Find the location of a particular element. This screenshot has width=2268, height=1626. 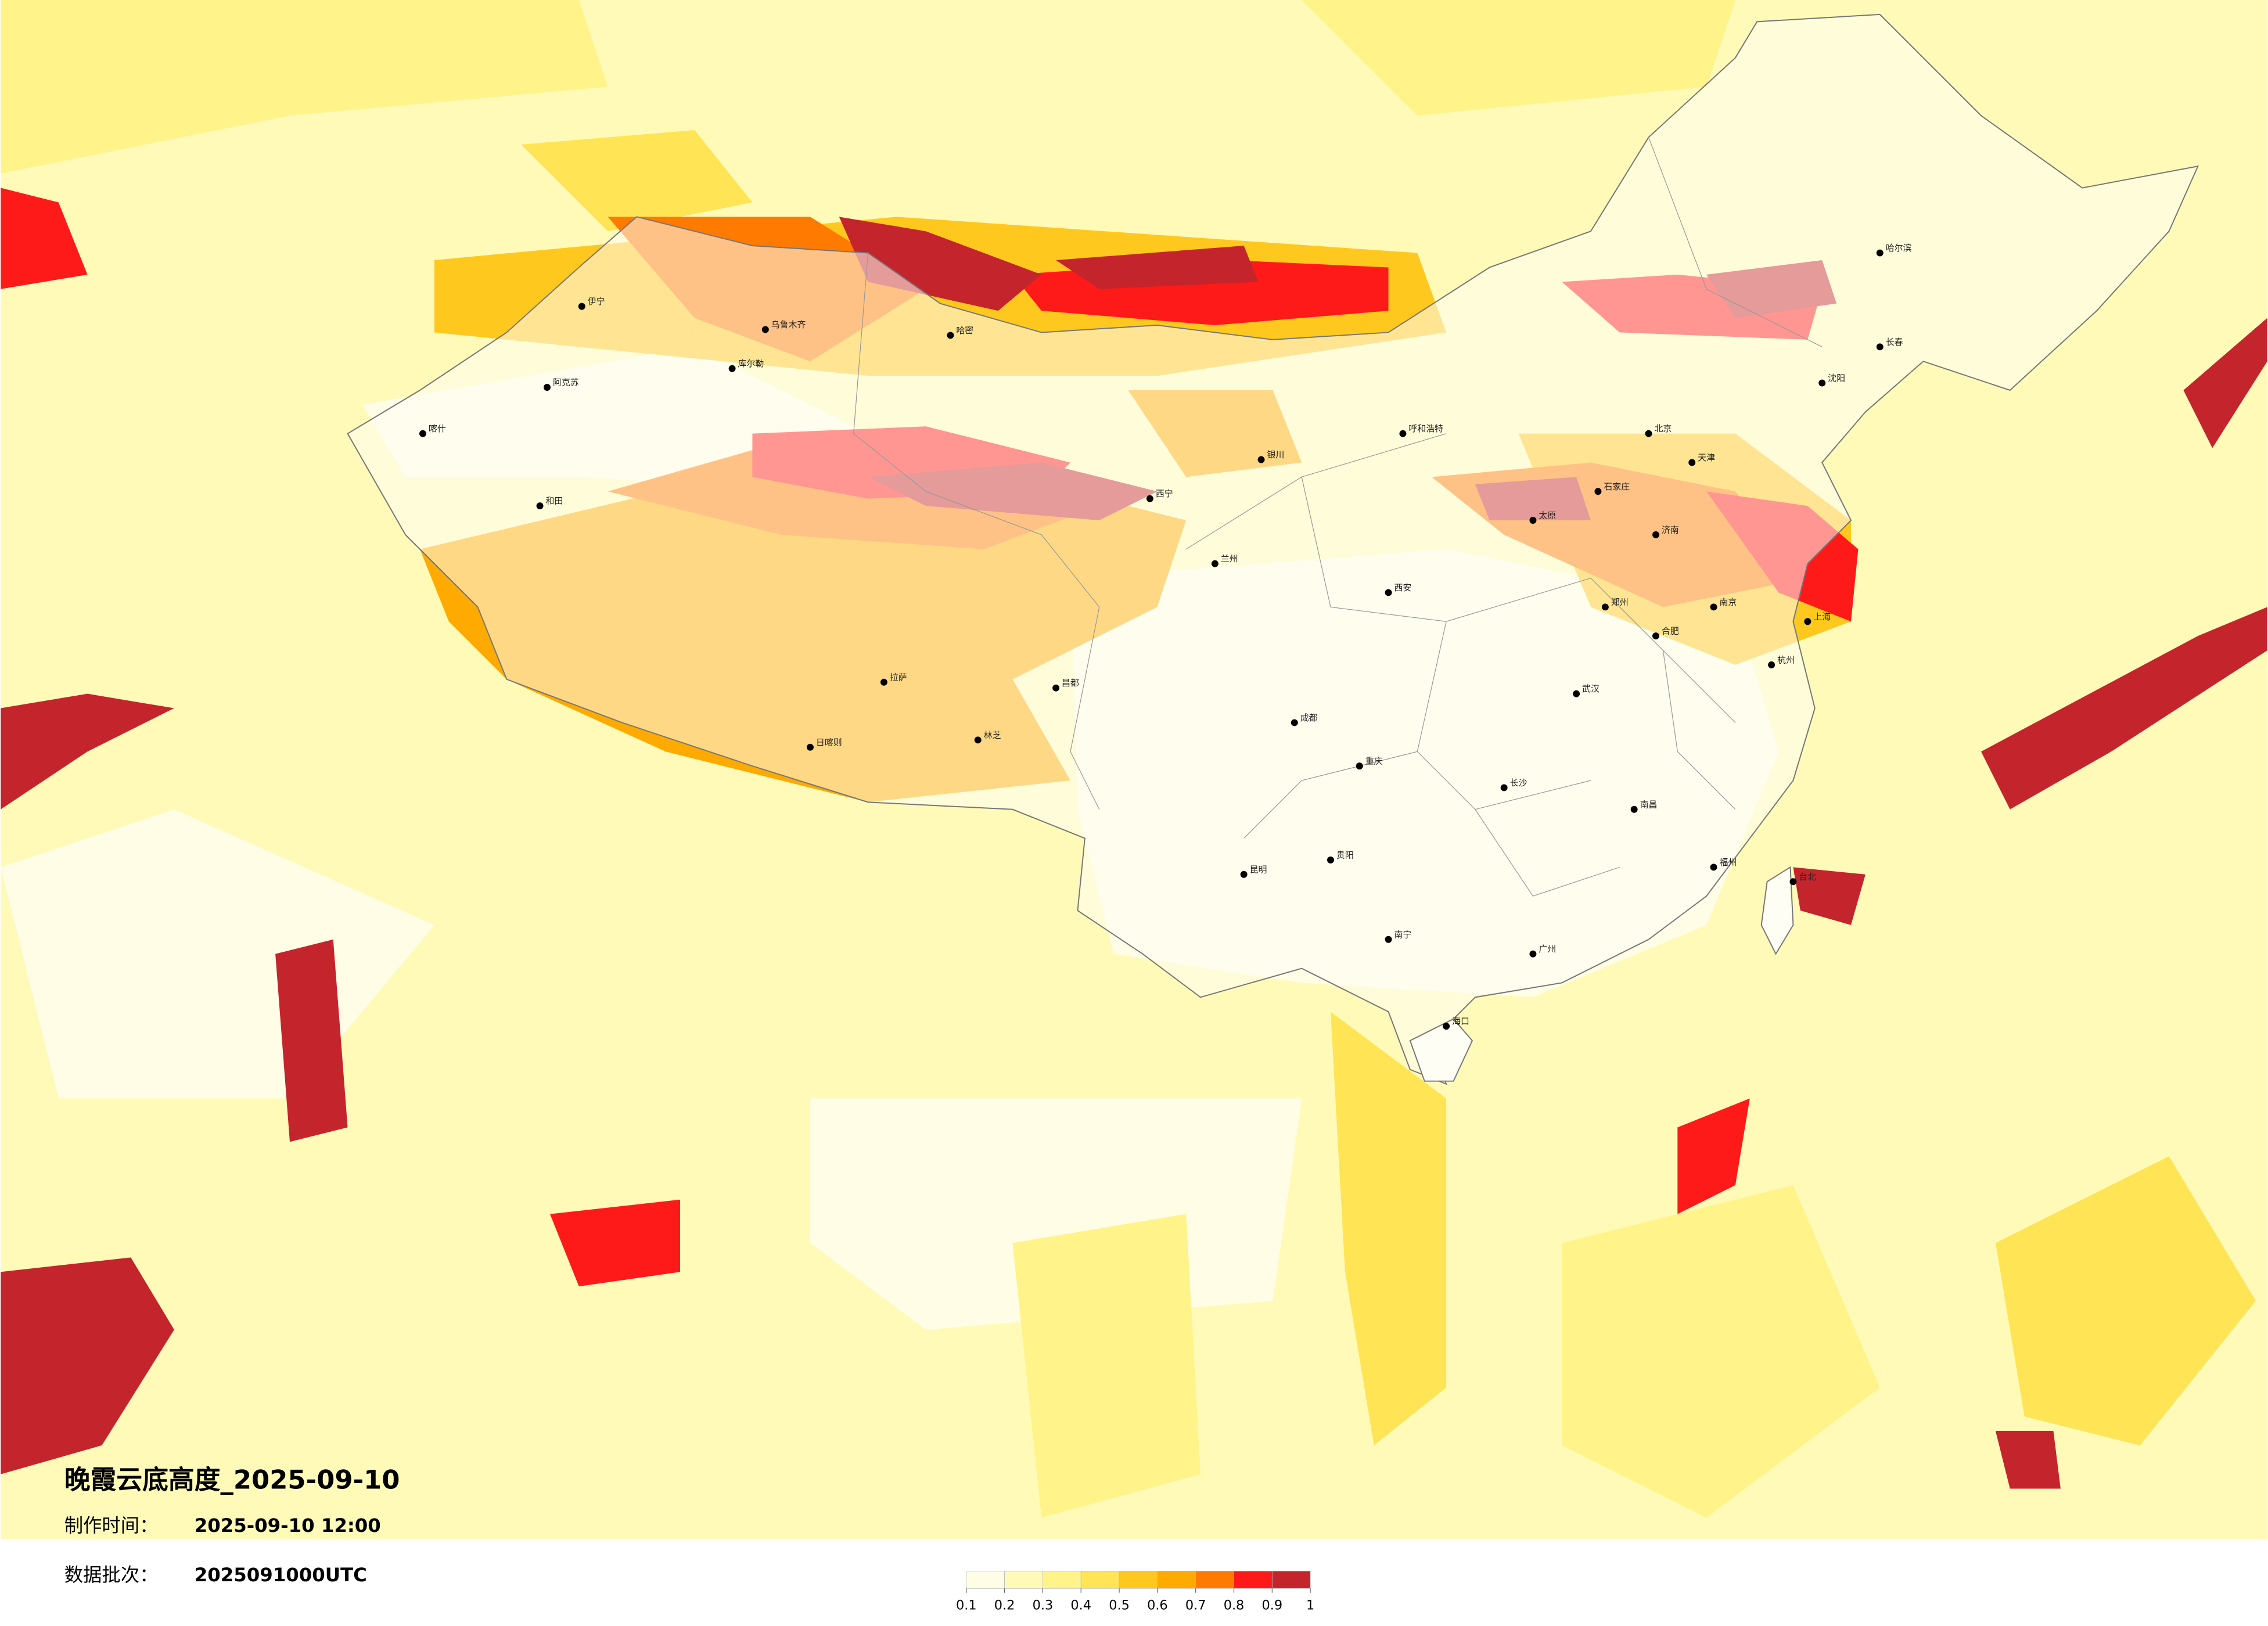

city-label: 林芝 is located at coordinates (992, 735).